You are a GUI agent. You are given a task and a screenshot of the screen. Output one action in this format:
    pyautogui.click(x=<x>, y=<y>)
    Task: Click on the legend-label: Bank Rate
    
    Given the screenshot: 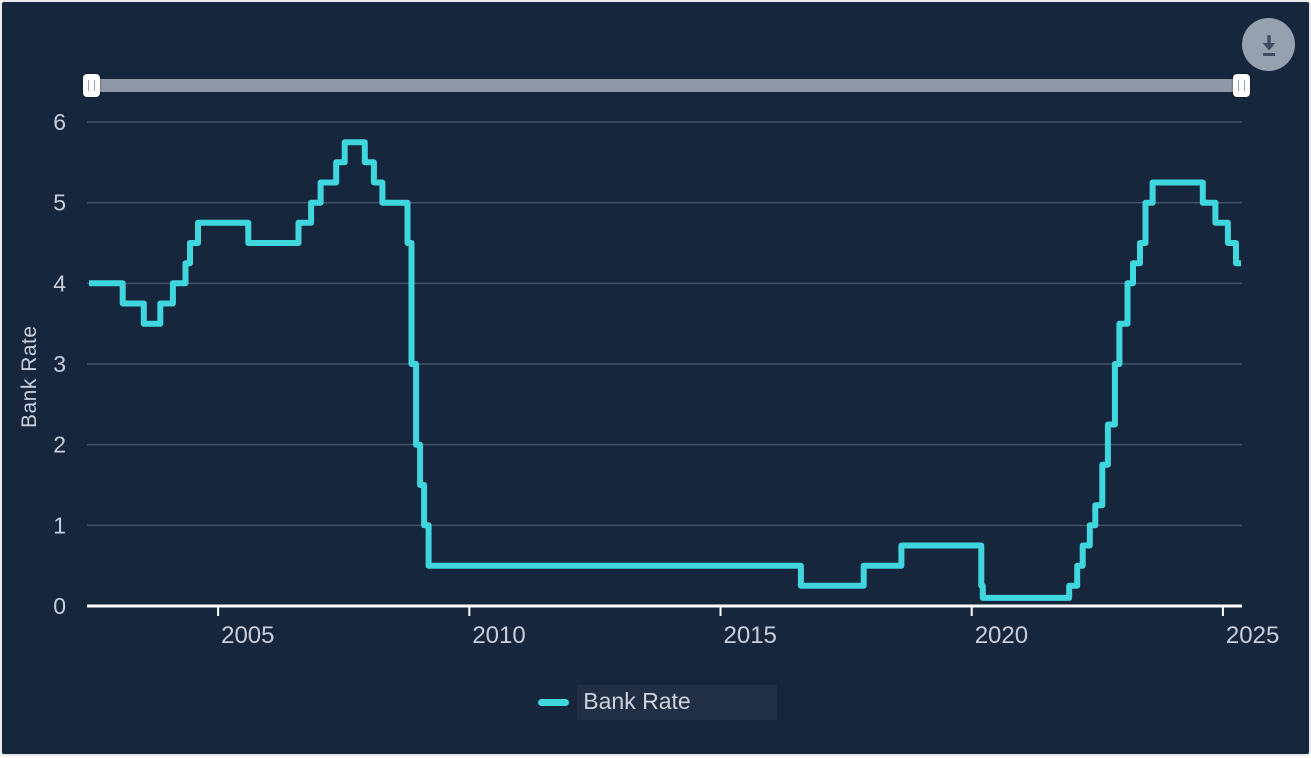 What is the action you would take?
    pyautogui.click(x=676, y=702)
    